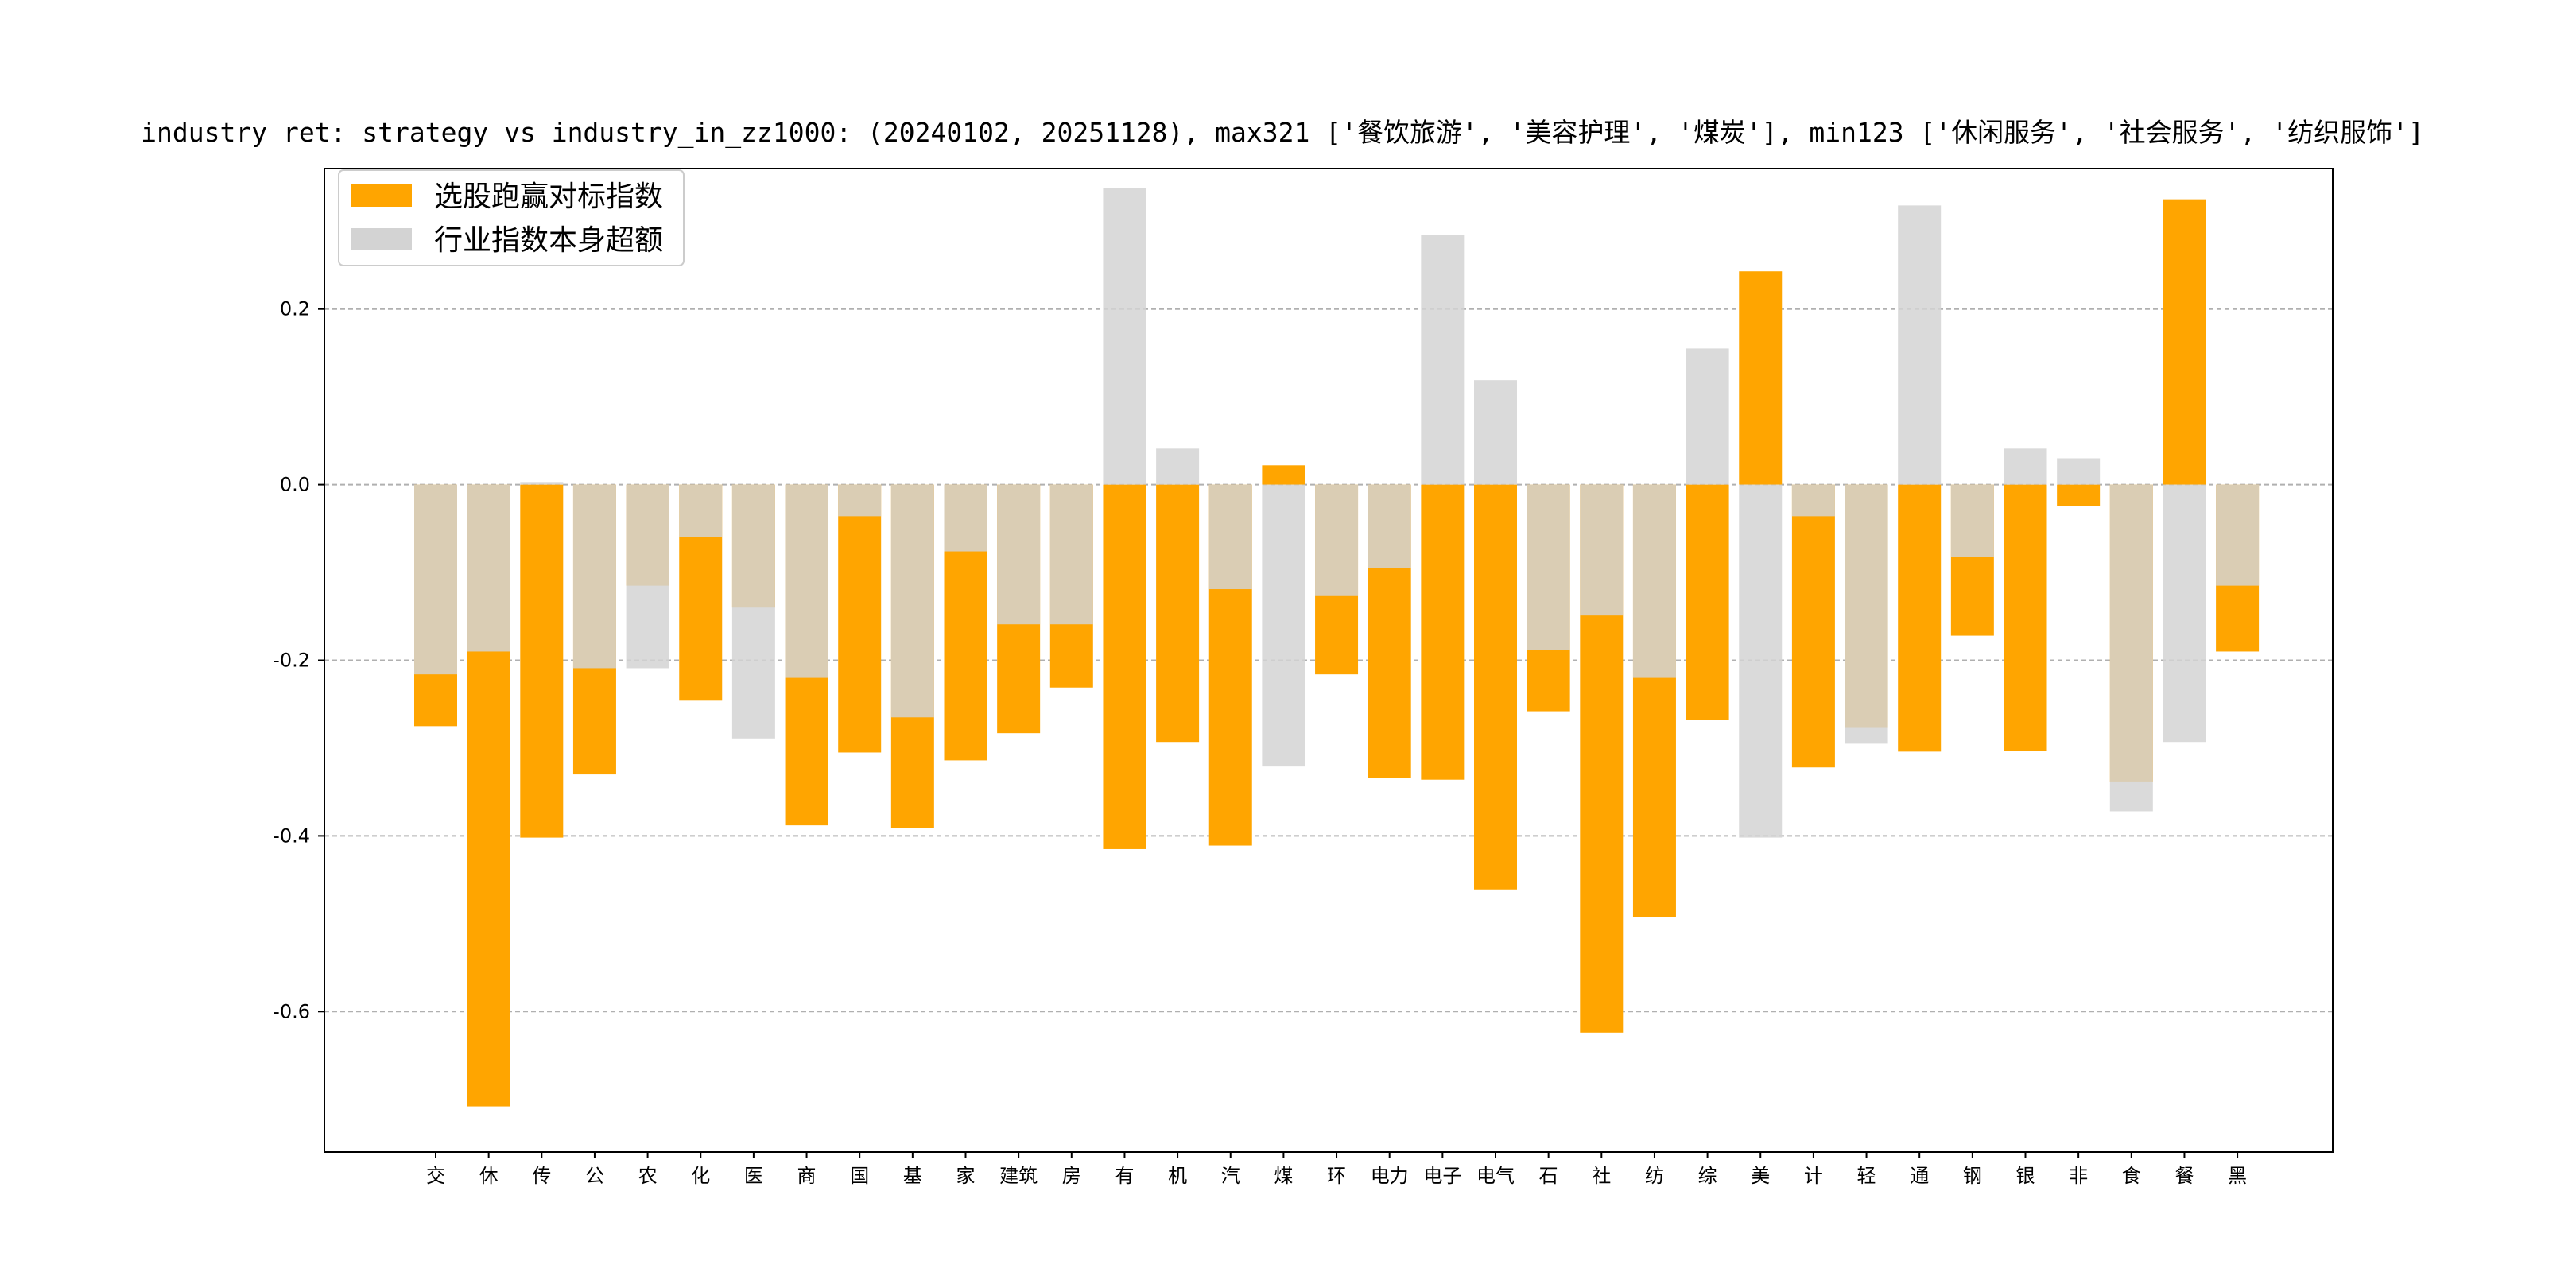  Describe the element at coordinates (548, 241) in the screenshot. I see `legend-label-industry-excess: 行业指数本身超额` at that location.